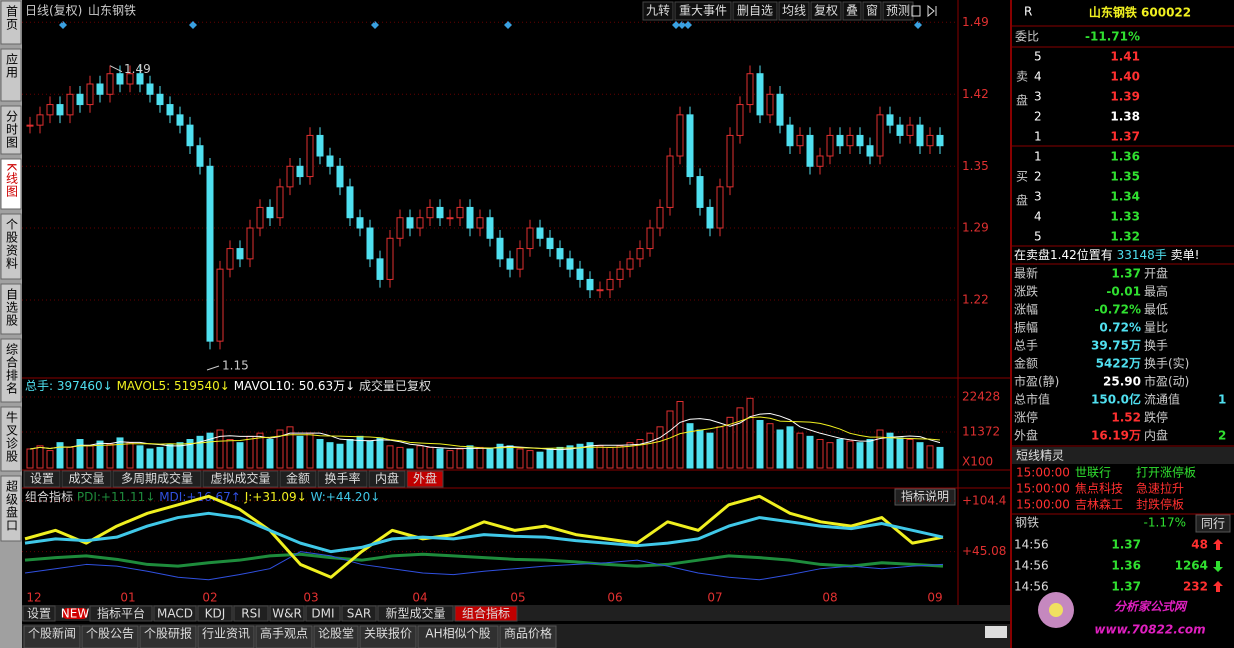 The height and width of the screenshot is (648, 1234). I want to click on bottom-tab-label: SAR, so click(359, 614).